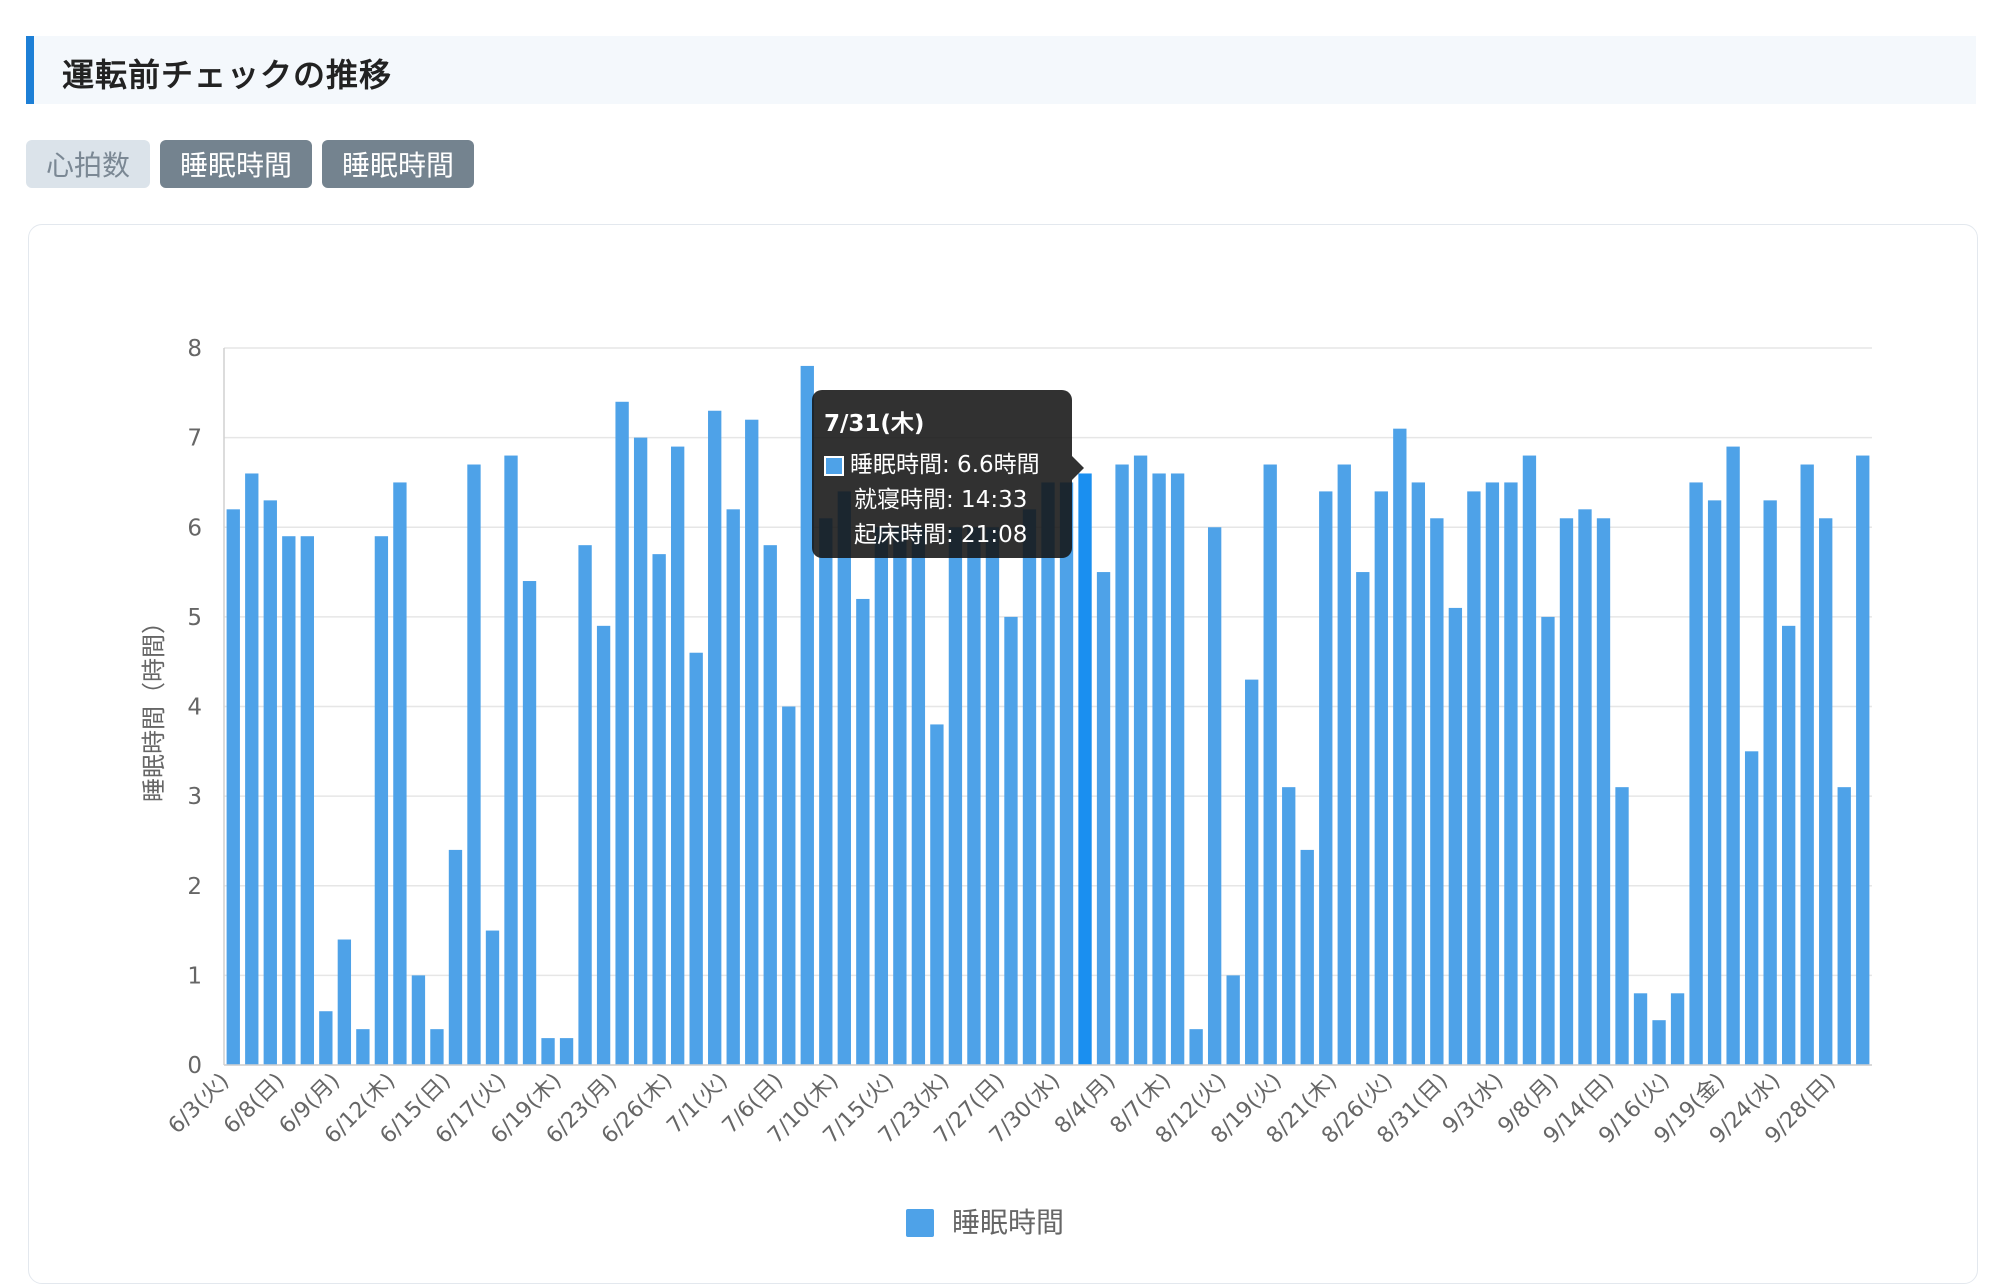 This screenshot has height=1284, width=1999. Describe the element at coordinates (1085, 1104) in the screenshot. I see `x-tick-label: 8/4(月)` at that location.